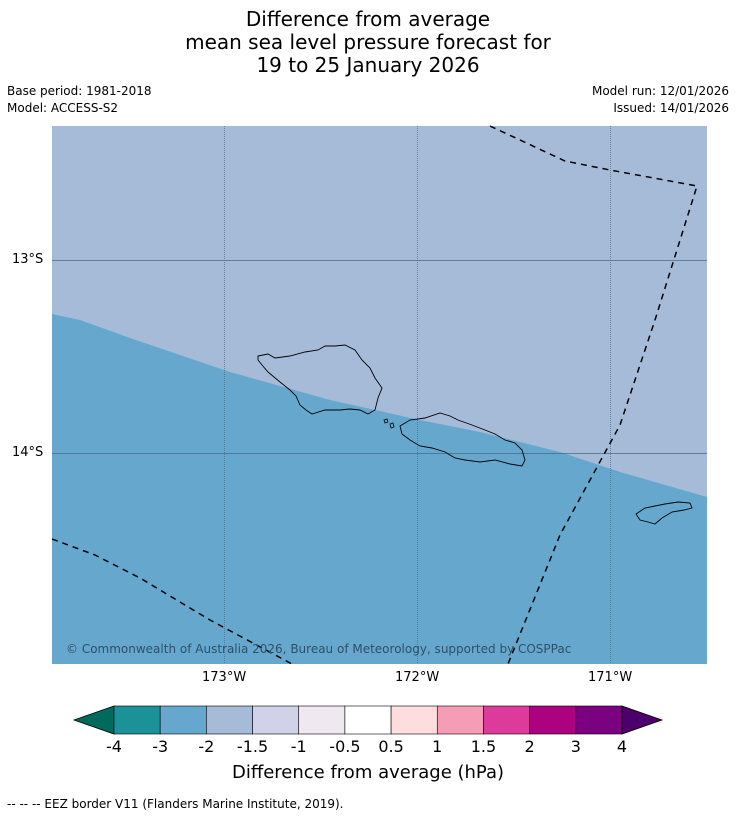  What do you see at coordinates (529, 746) in the screenshot?
I see `colorbar-tick-label: 2` at bounding box center [529, 746].